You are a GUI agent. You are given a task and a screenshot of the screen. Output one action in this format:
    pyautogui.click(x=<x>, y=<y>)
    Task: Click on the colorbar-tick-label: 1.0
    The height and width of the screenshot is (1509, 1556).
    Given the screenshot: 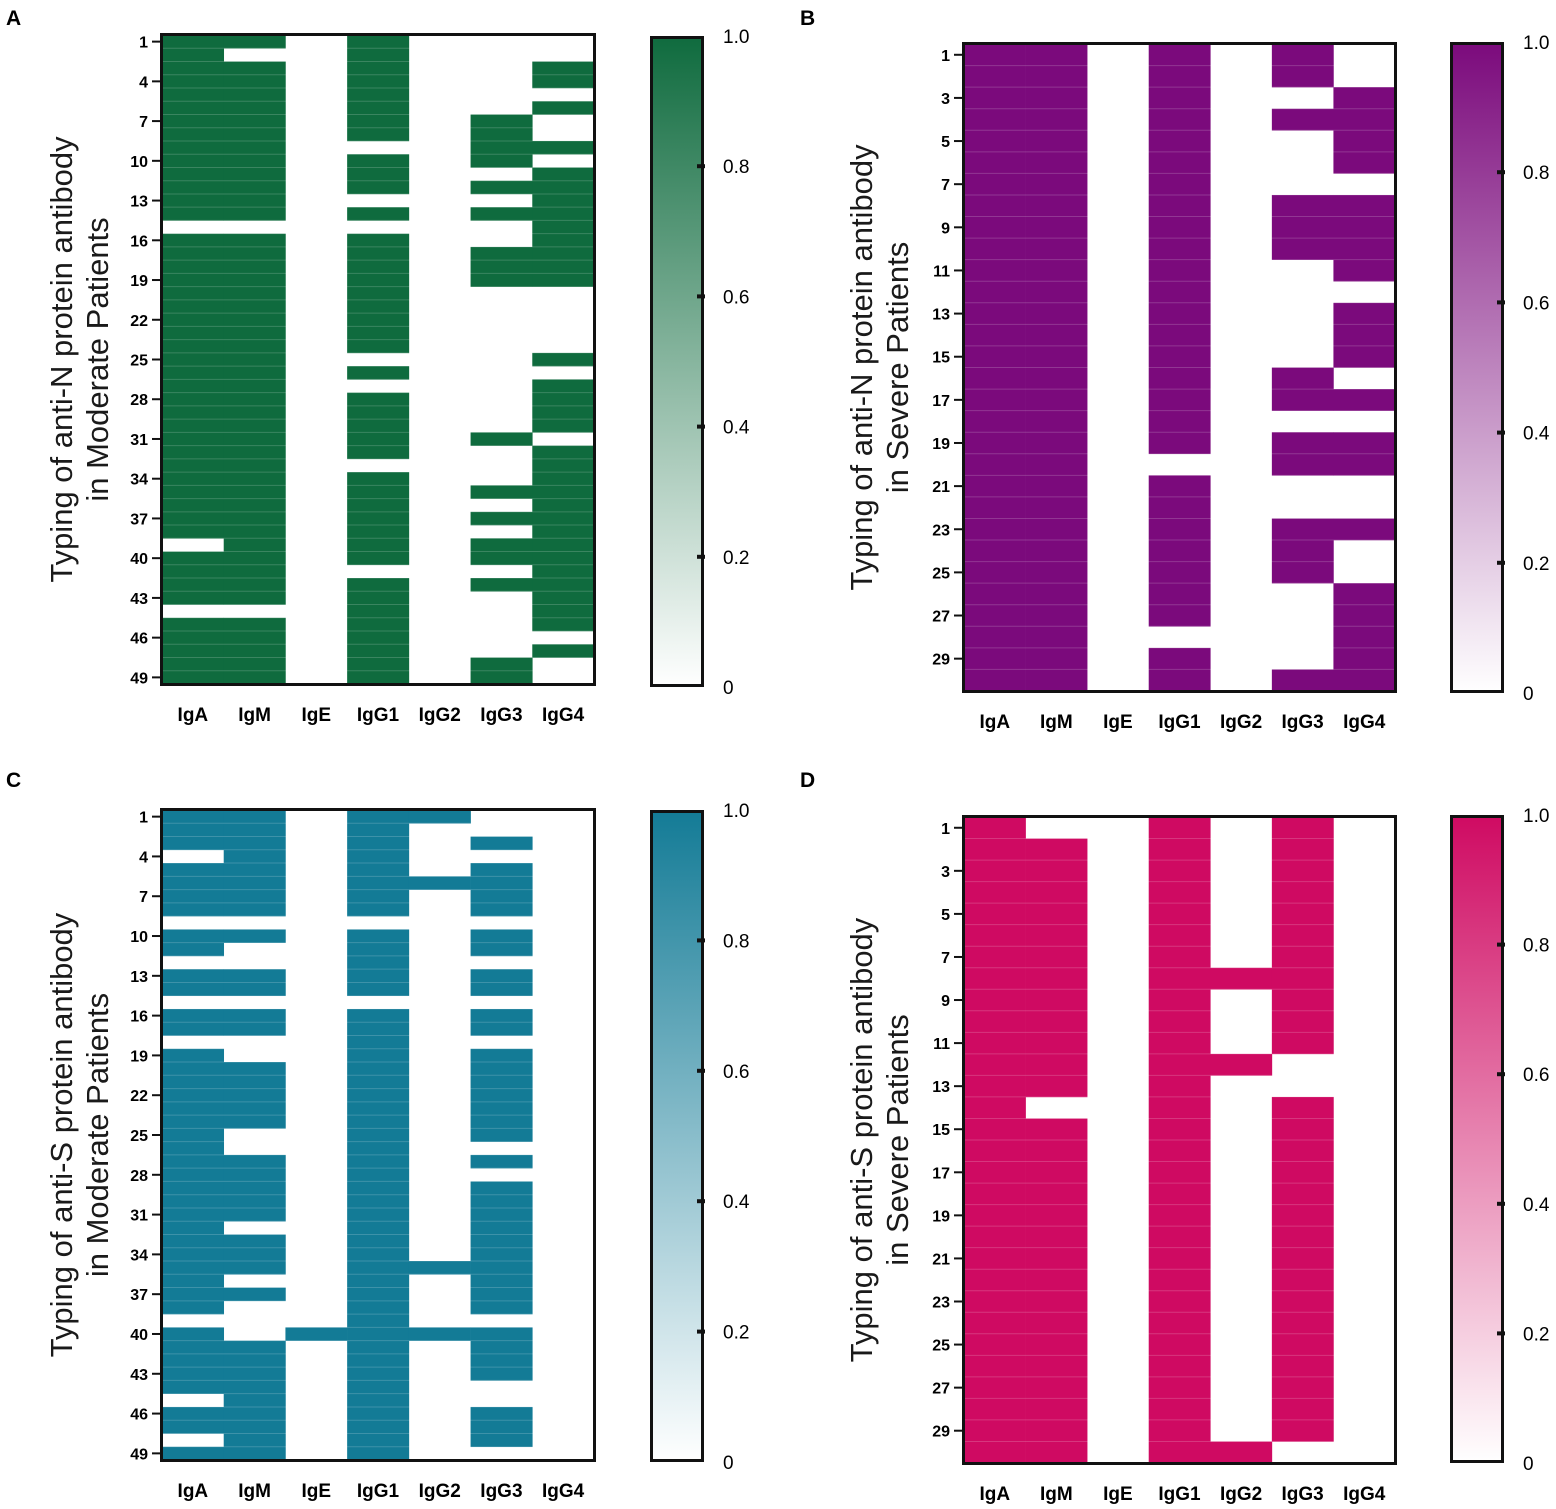 What is the action you would take?
    pyautogui.click(x=1536, y=816)
    